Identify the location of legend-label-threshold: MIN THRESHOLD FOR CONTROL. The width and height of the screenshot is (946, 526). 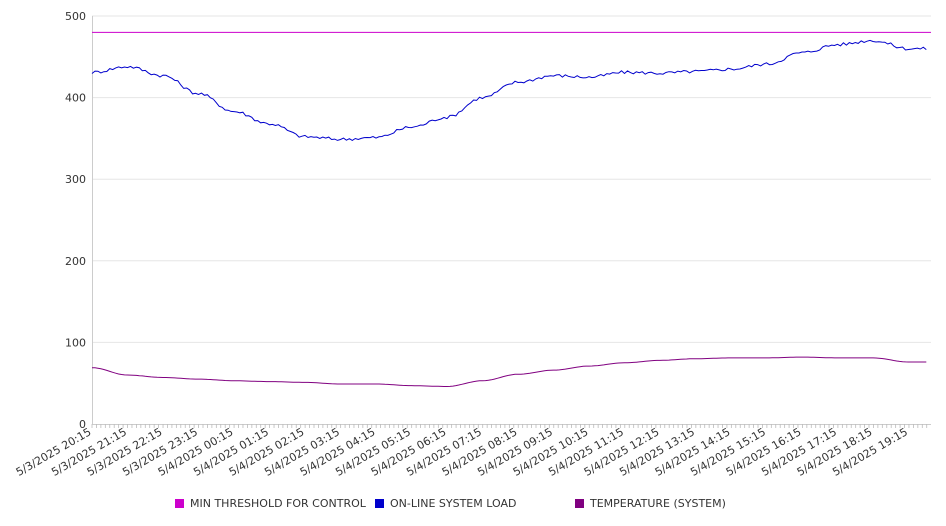
(278, 503).